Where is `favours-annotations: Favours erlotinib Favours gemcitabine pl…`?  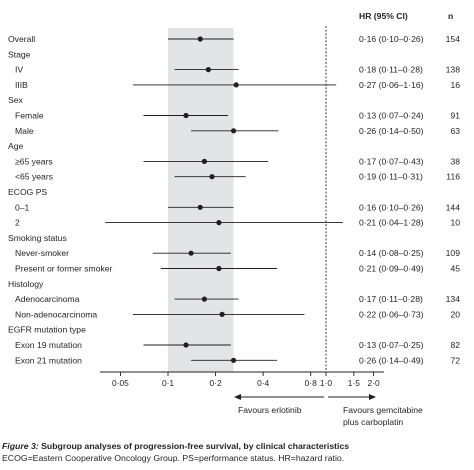 favours-annotations: Favours erlotinib Favours gemcitabine pl… is located at coordinates (328, 410).